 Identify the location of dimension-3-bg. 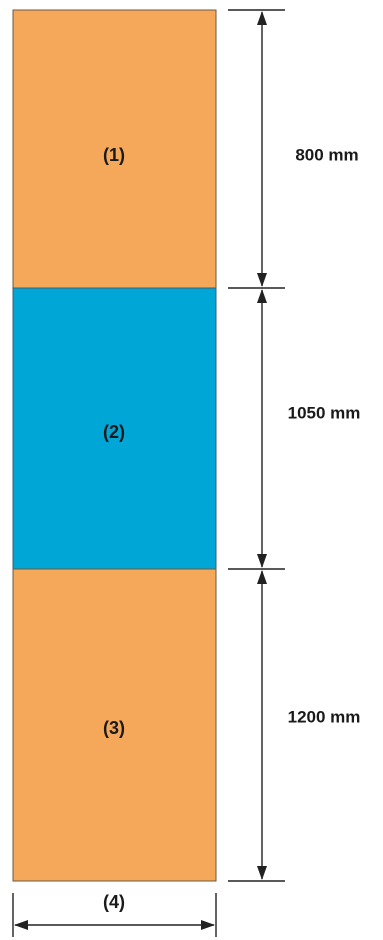
(324, 718).